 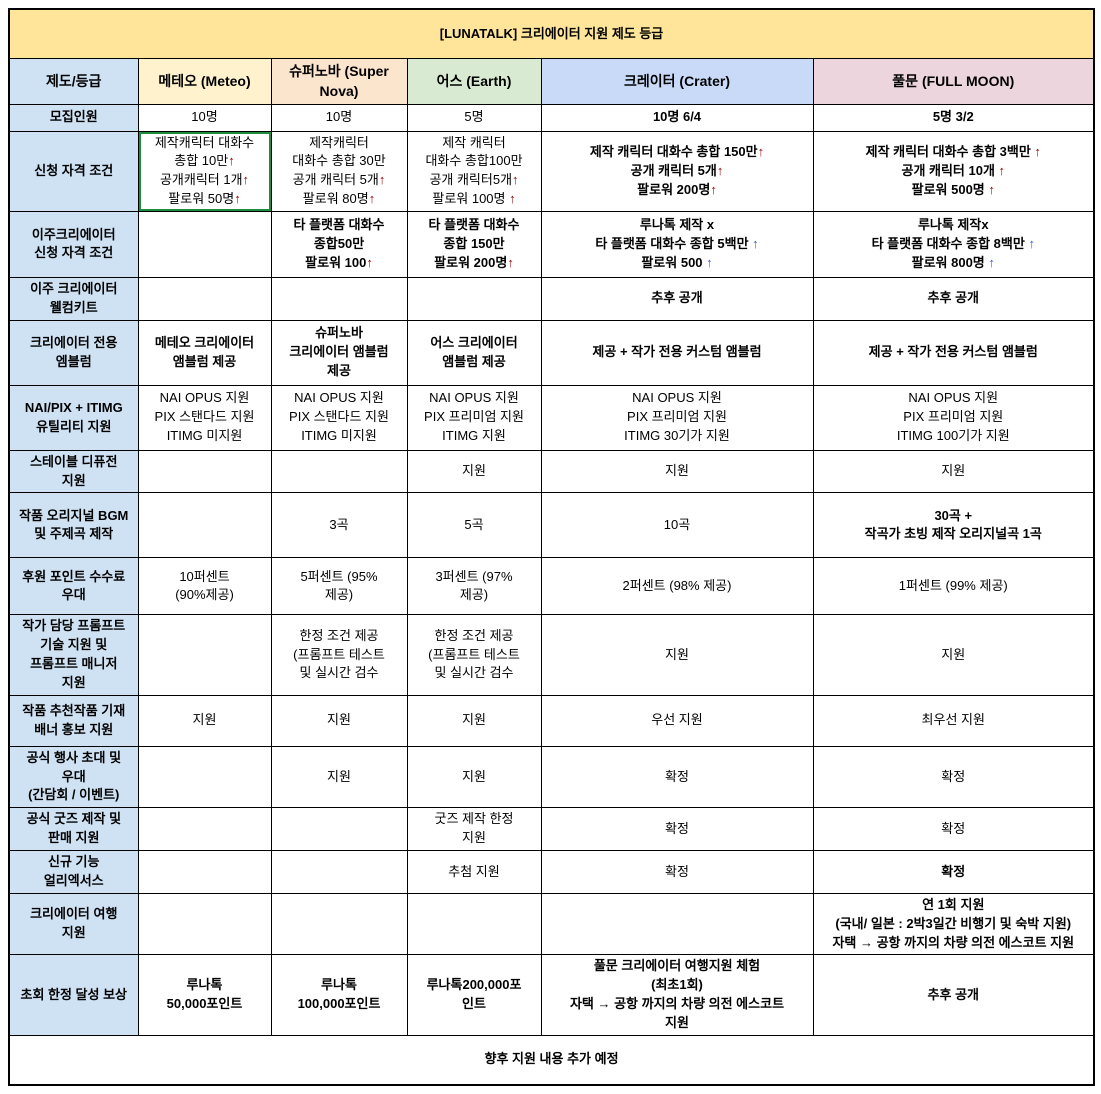 I want to click on table-cell: 5퍼센트 (95% 제공), so click(x=339, y=586).